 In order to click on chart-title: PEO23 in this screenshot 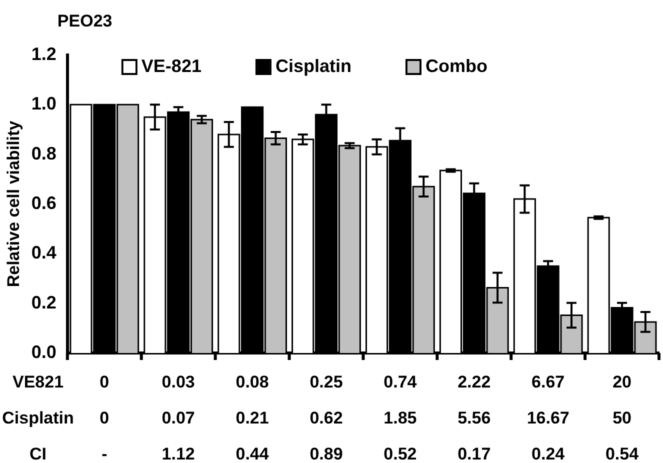, I will do `click(84, 21)`.